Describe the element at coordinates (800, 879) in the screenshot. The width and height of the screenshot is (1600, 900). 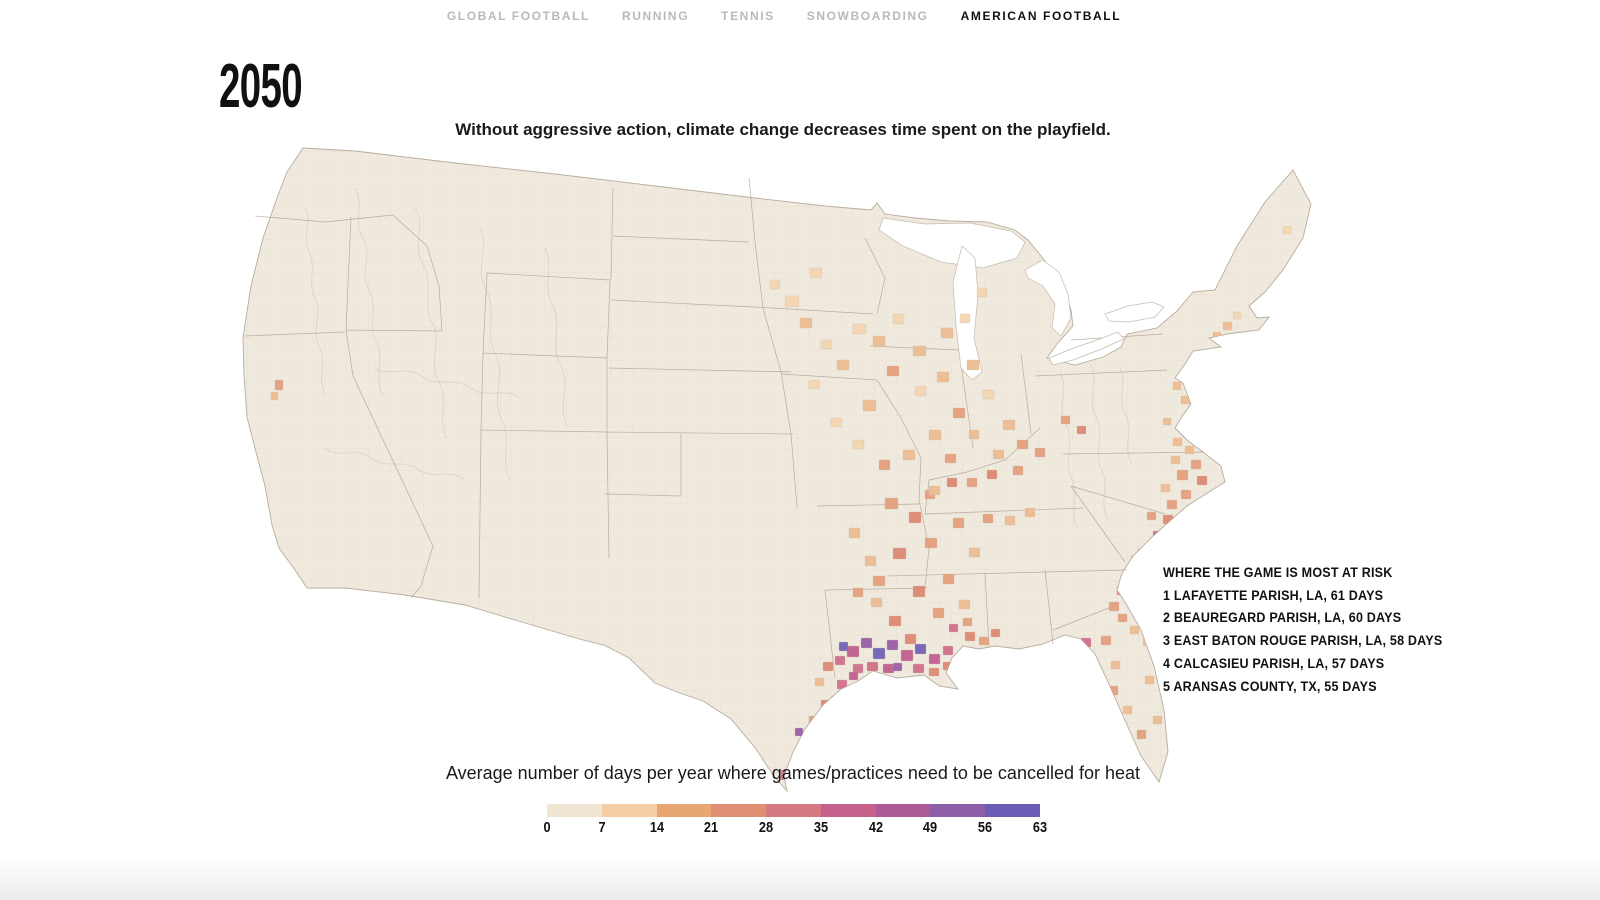
I see `bottom-fade-strip` at that location.